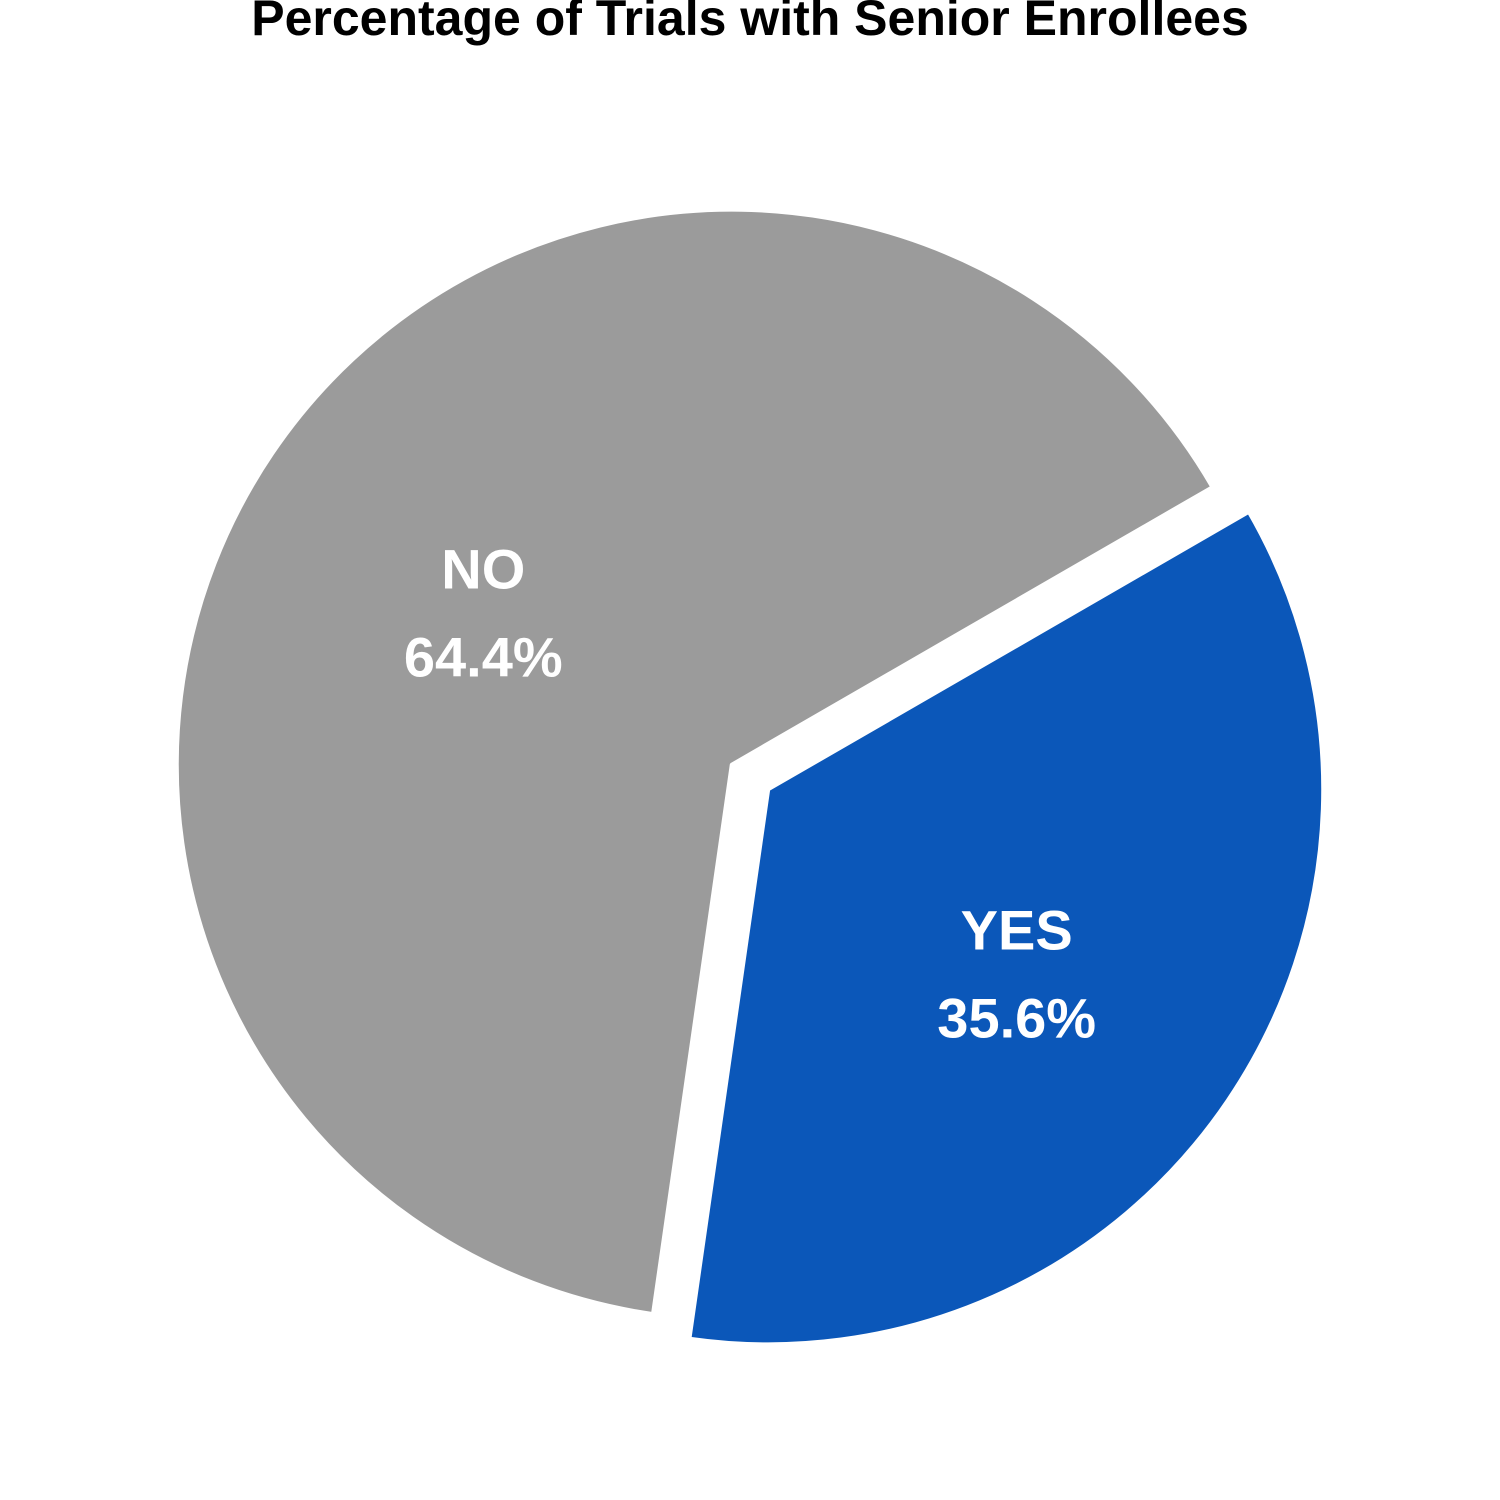  Describe the element at coordinates (1017, 929) in the screenshot. I see `slice-label-yes: YES` at that location.